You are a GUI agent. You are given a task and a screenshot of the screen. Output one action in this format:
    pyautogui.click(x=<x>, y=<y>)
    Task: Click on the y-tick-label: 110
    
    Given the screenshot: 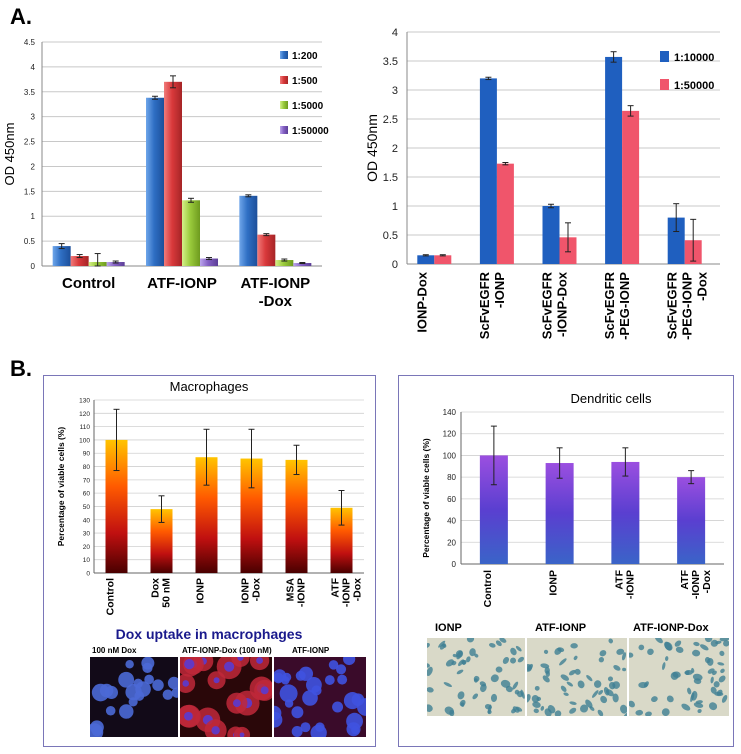 What is the action you would take?
    pyautogui.click(x=85, y=427)
    